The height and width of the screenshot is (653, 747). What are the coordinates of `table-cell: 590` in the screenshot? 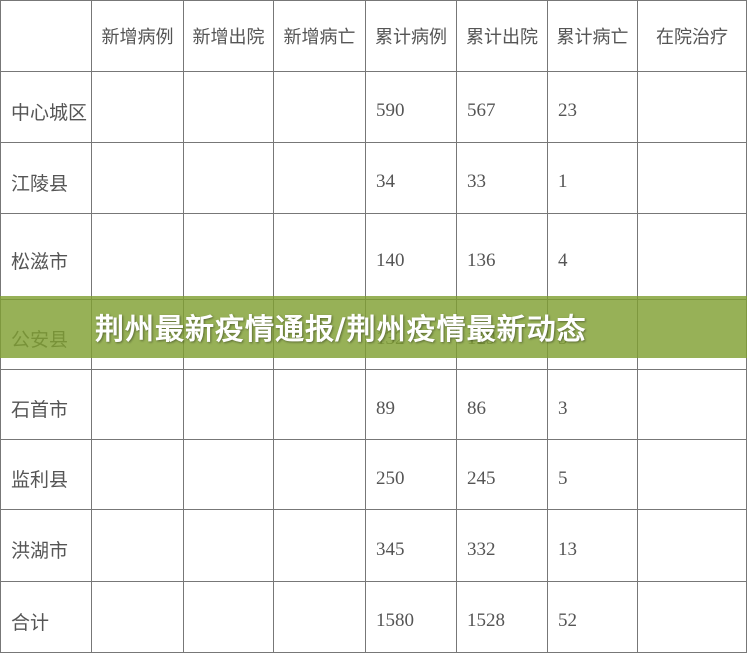 It's located at (411, 107).